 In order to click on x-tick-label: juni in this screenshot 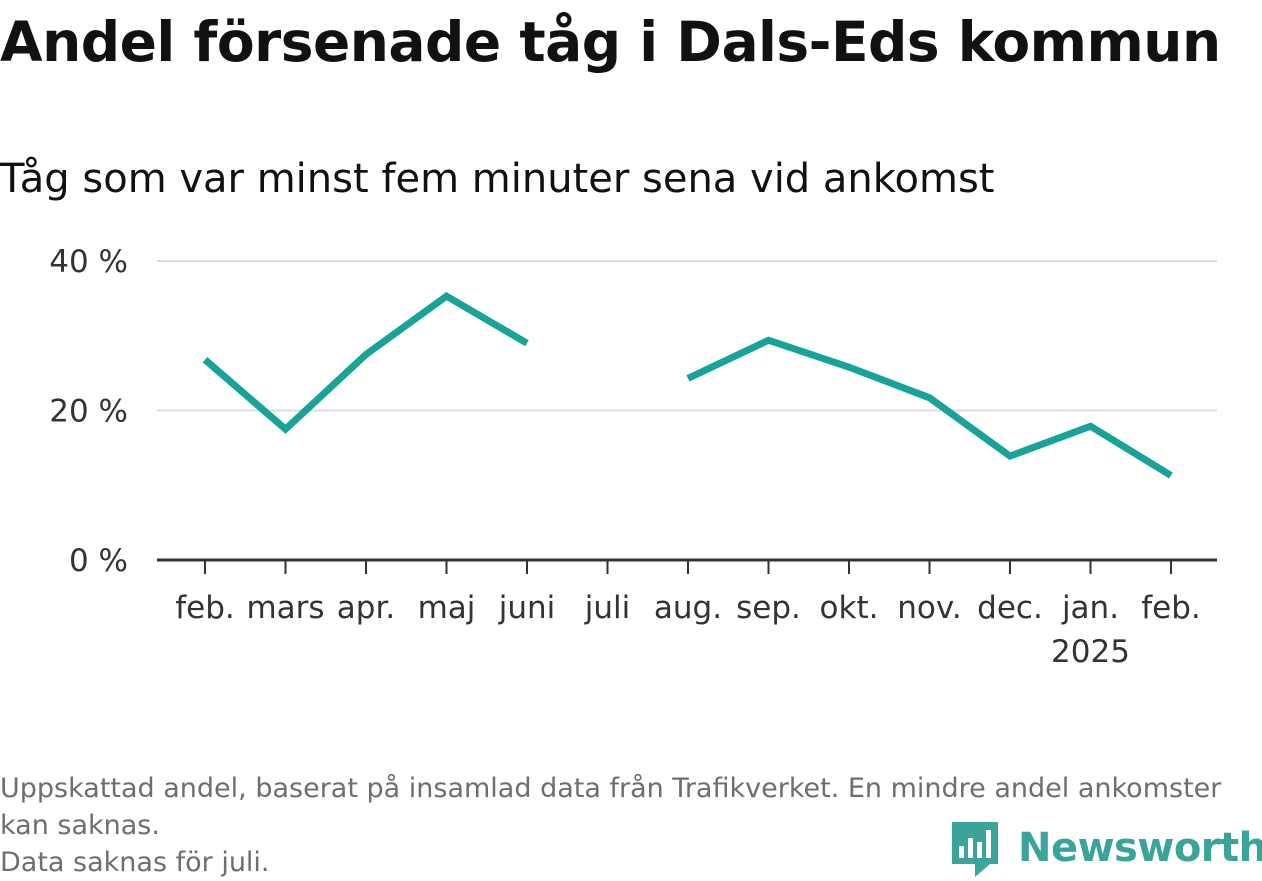, I will do `click(527, 608)`.